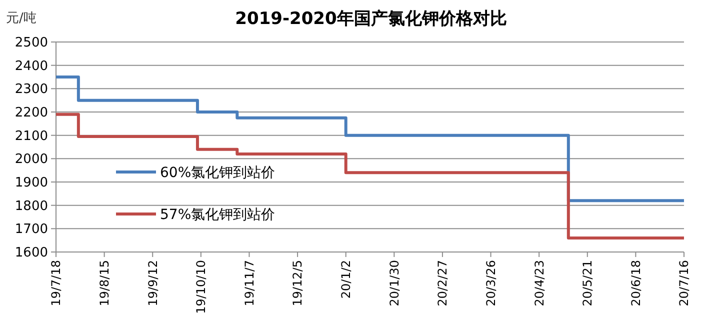 This screenshot has width=702, height=330. I want to click on x-tick-label: 20/4/23, so click(539, 283).